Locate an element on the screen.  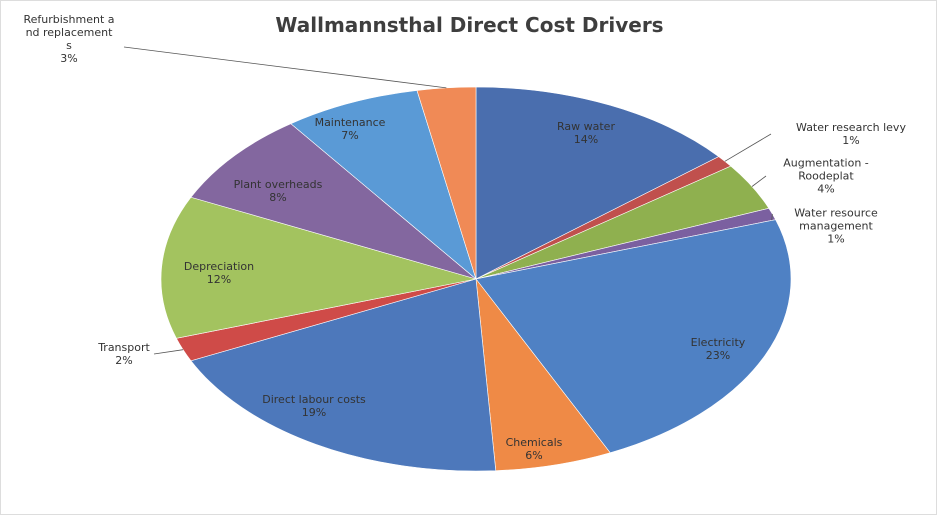
value-label: 4% is located at coordinates (826, 189).